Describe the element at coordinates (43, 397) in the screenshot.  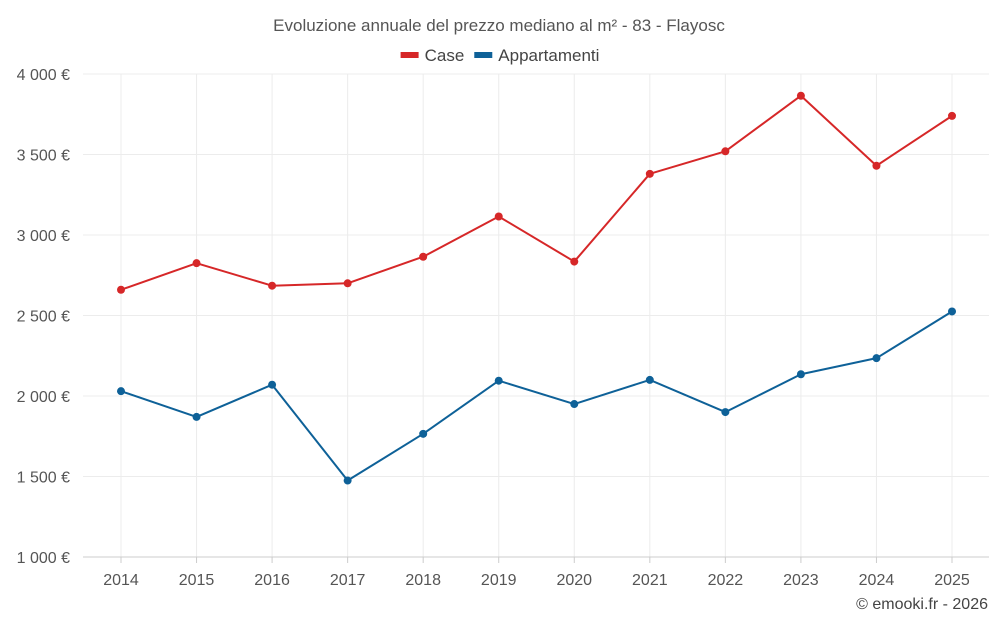
I see `y-tick-label: 2 000 €` at that location.